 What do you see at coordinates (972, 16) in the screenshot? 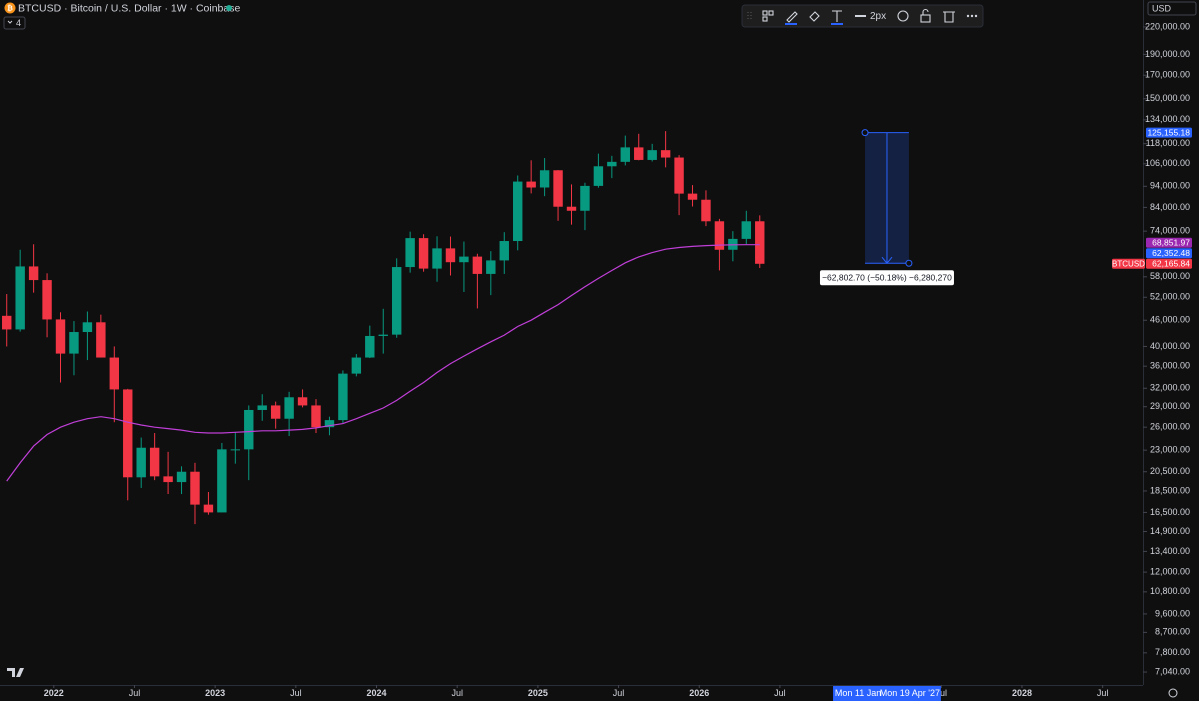
I see `more-icon` at bounding box center [972, 16].